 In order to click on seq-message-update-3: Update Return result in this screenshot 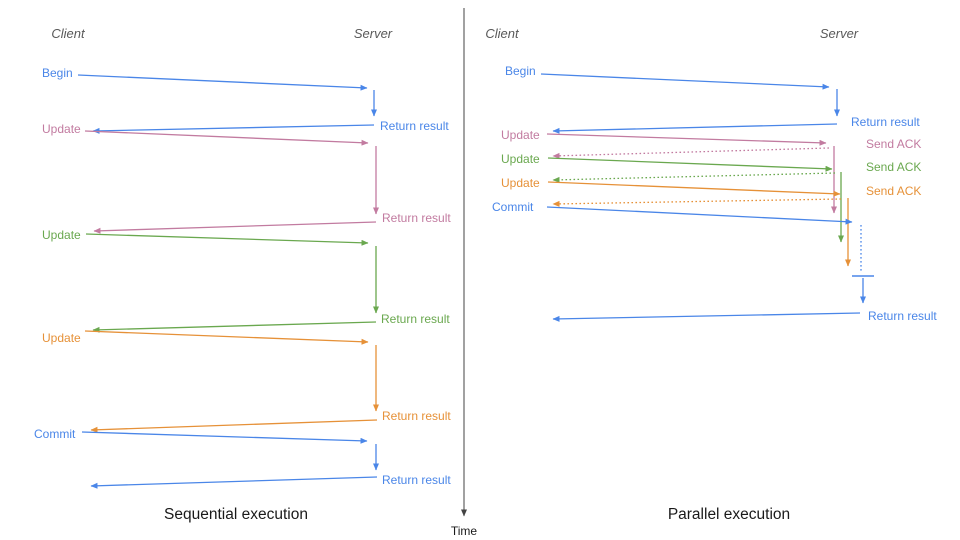, I will do `click(246, 381)`.